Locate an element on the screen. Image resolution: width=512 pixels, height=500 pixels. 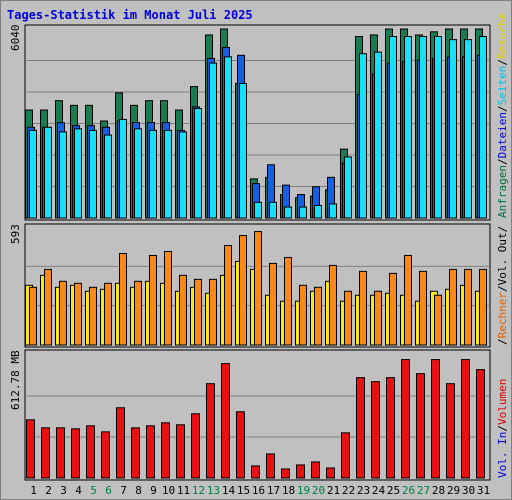
x-tick-label-day-4: 4 is located at coordinates (78, 490).